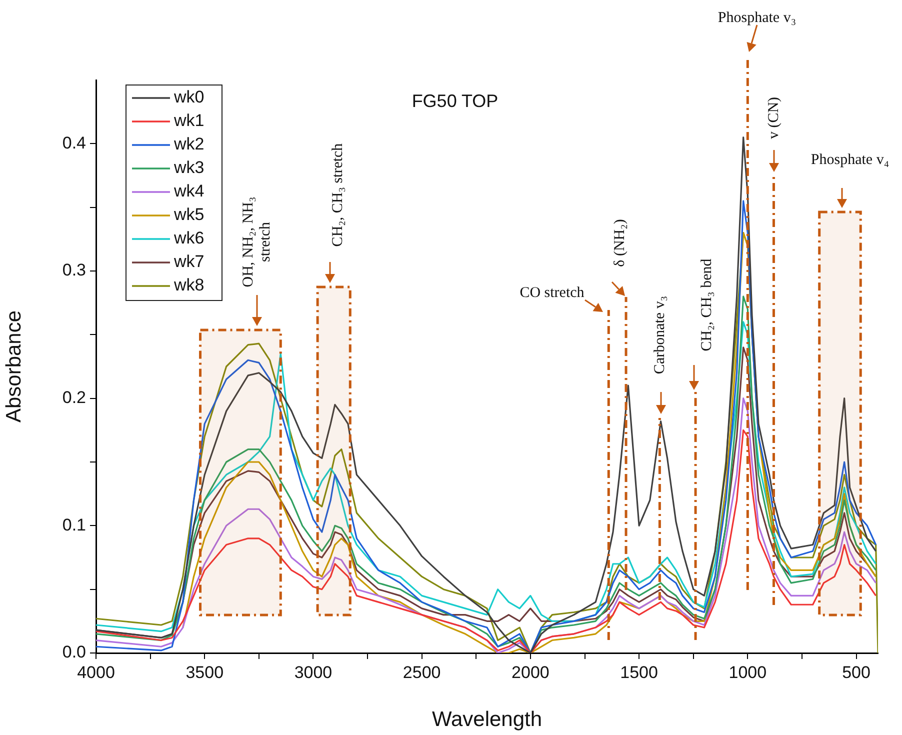 This screenshot has height=735, width=902. What do you see at coordinates (188, 120) in the screenshot?
I see `legend-label: wk1` at bounding box center [188, 120].